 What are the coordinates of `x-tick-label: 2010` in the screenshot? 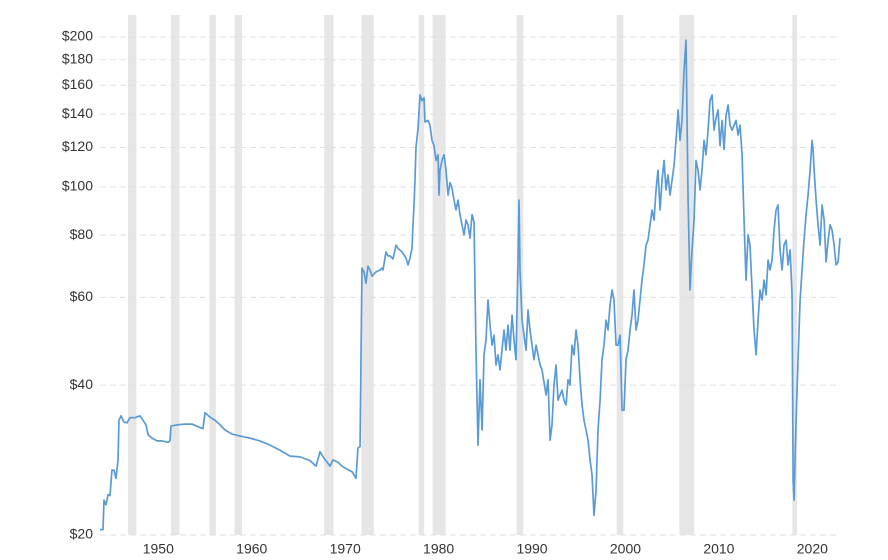 It's located at (718, 549).